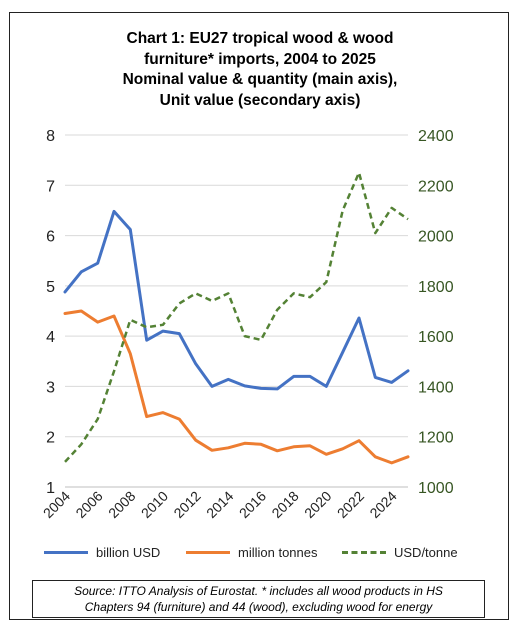  I want to click on x-axis-tick-label: 2018, so click(284, 504).